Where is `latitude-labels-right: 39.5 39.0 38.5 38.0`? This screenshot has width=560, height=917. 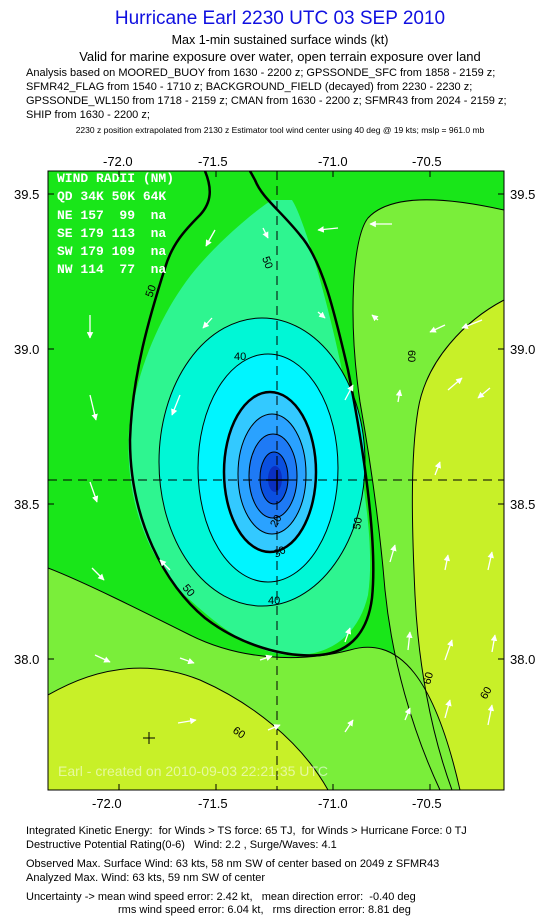 latitude-labels-right: 39.5 39.0 38.5 38.0 is located at coordinates (522, 427).